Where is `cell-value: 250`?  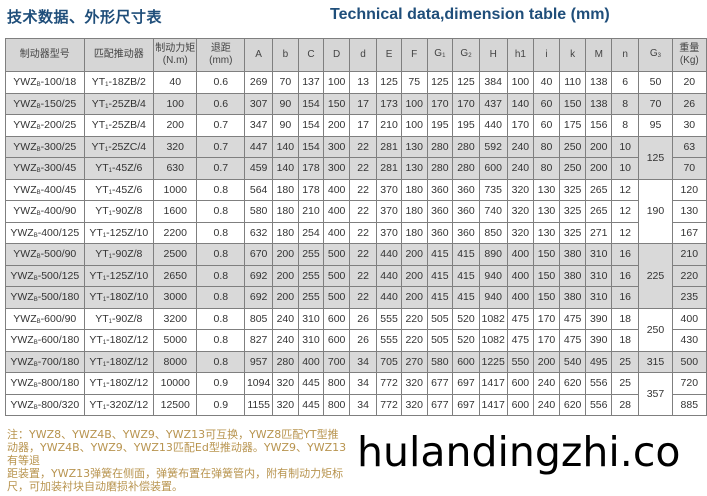
cell-value: 250 is located at coordinates (572, 168).